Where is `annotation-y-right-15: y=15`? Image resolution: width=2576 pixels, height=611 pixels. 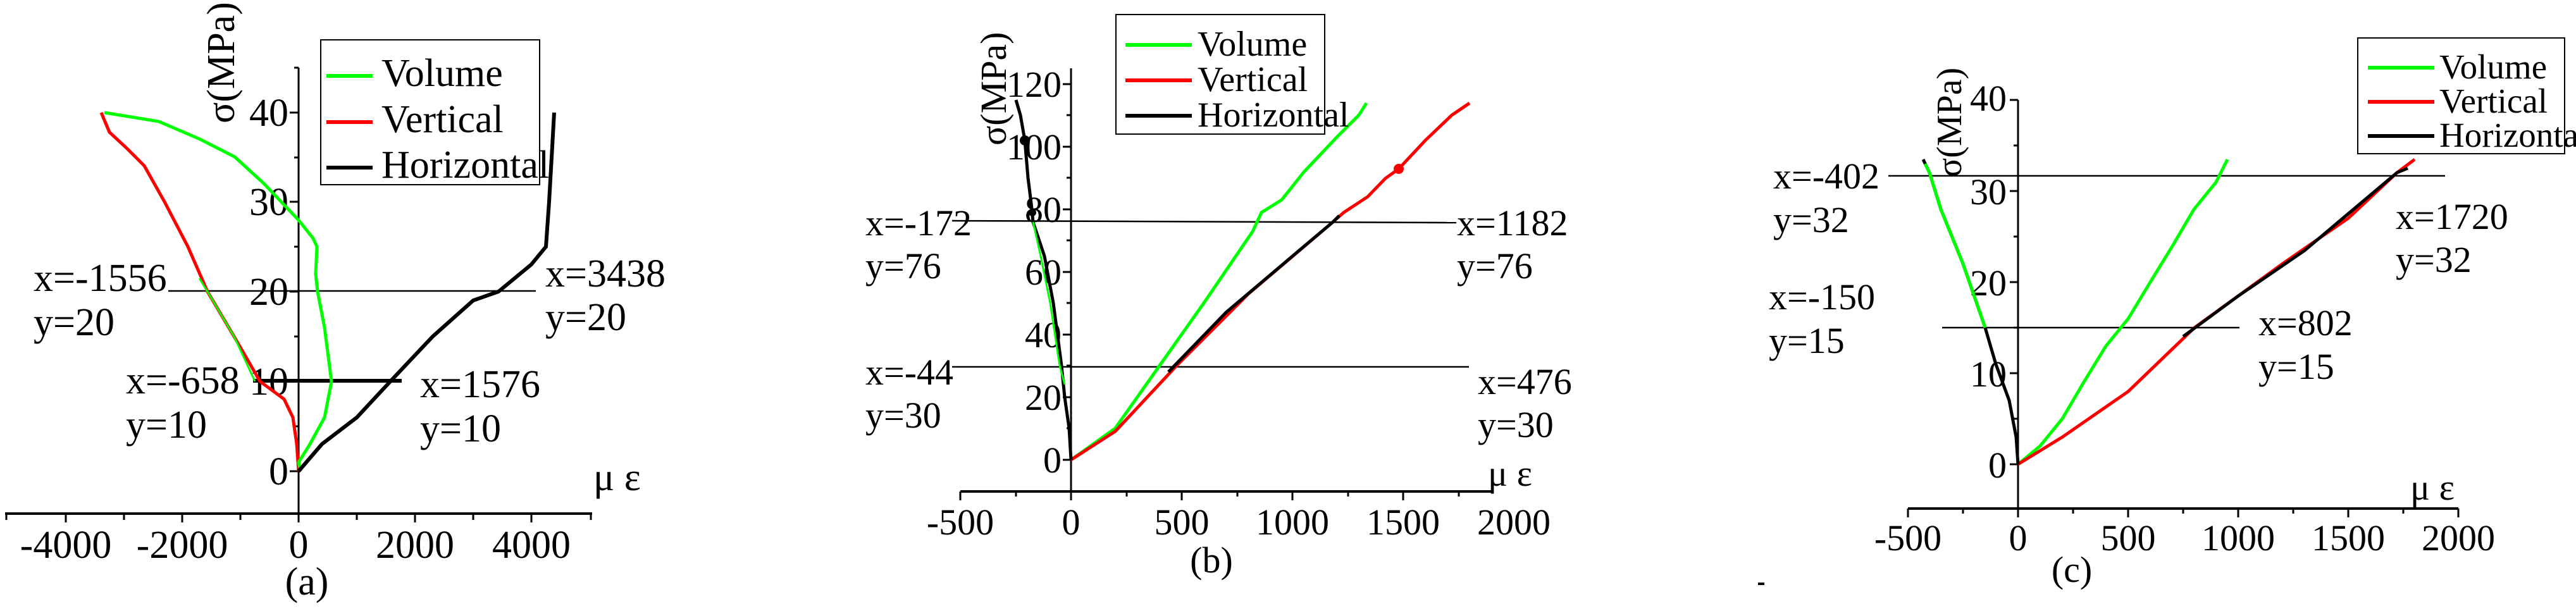
annotation-y-right-15: y=15 is located at coordinates (2296, 366).